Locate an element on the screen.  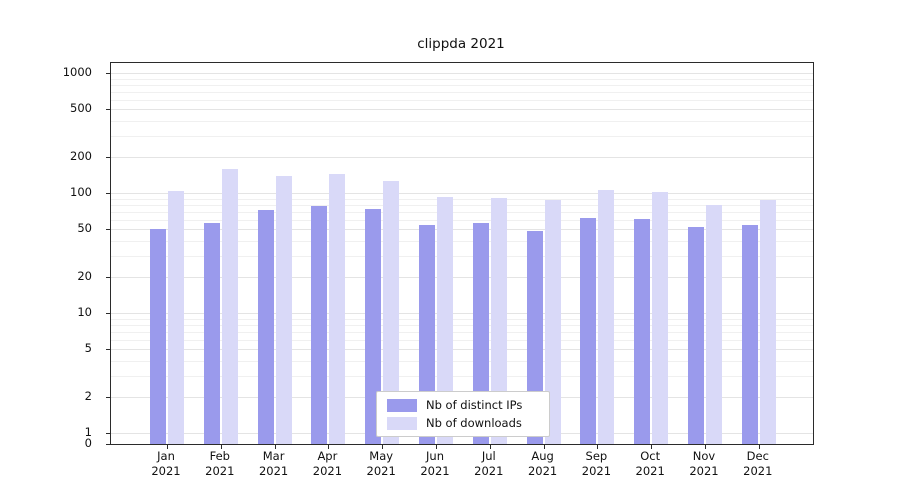
y-tick-label: 5 is located at coordinates (88, 348).